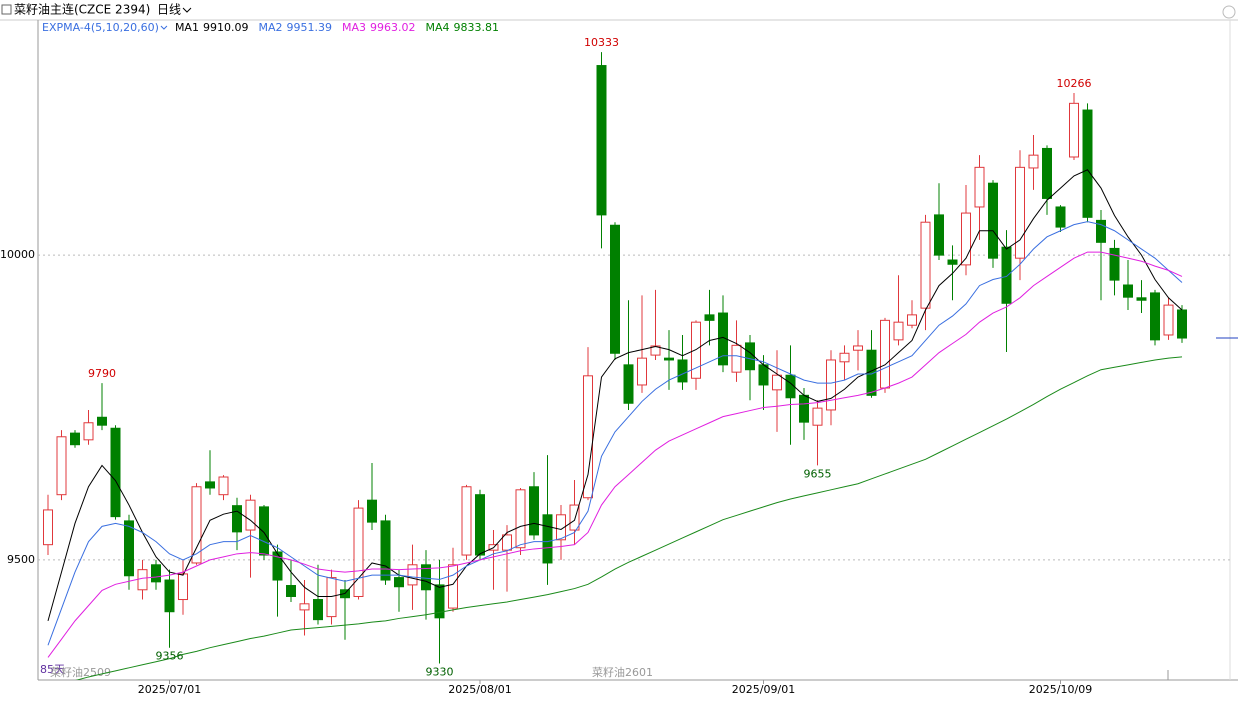 The height and width of the screenshot is (701, 1238). I want to click on legend-value: 9833.81, so click(477, 27).